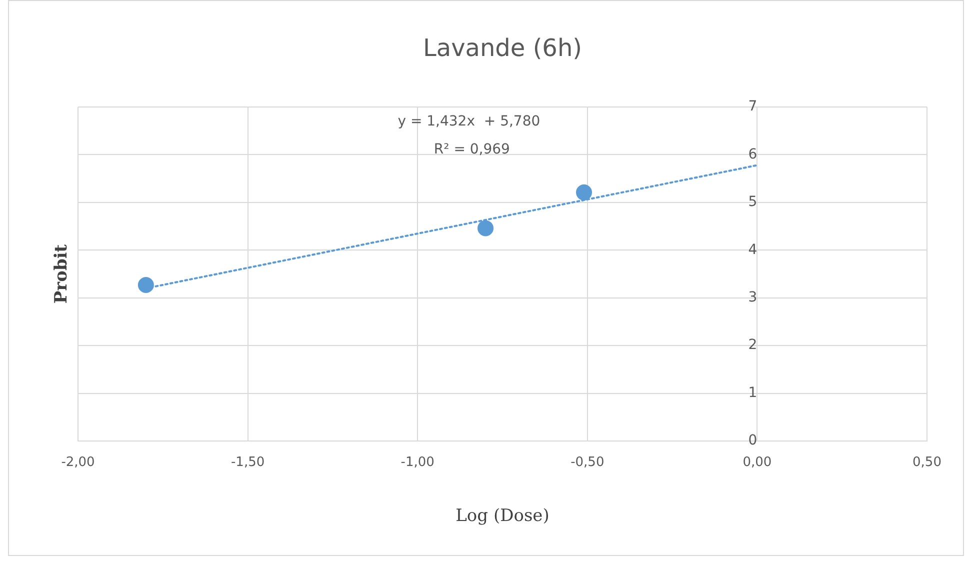 The image size is (965, 561). I want to click on y-tick-label: 7, so click(753, 106).